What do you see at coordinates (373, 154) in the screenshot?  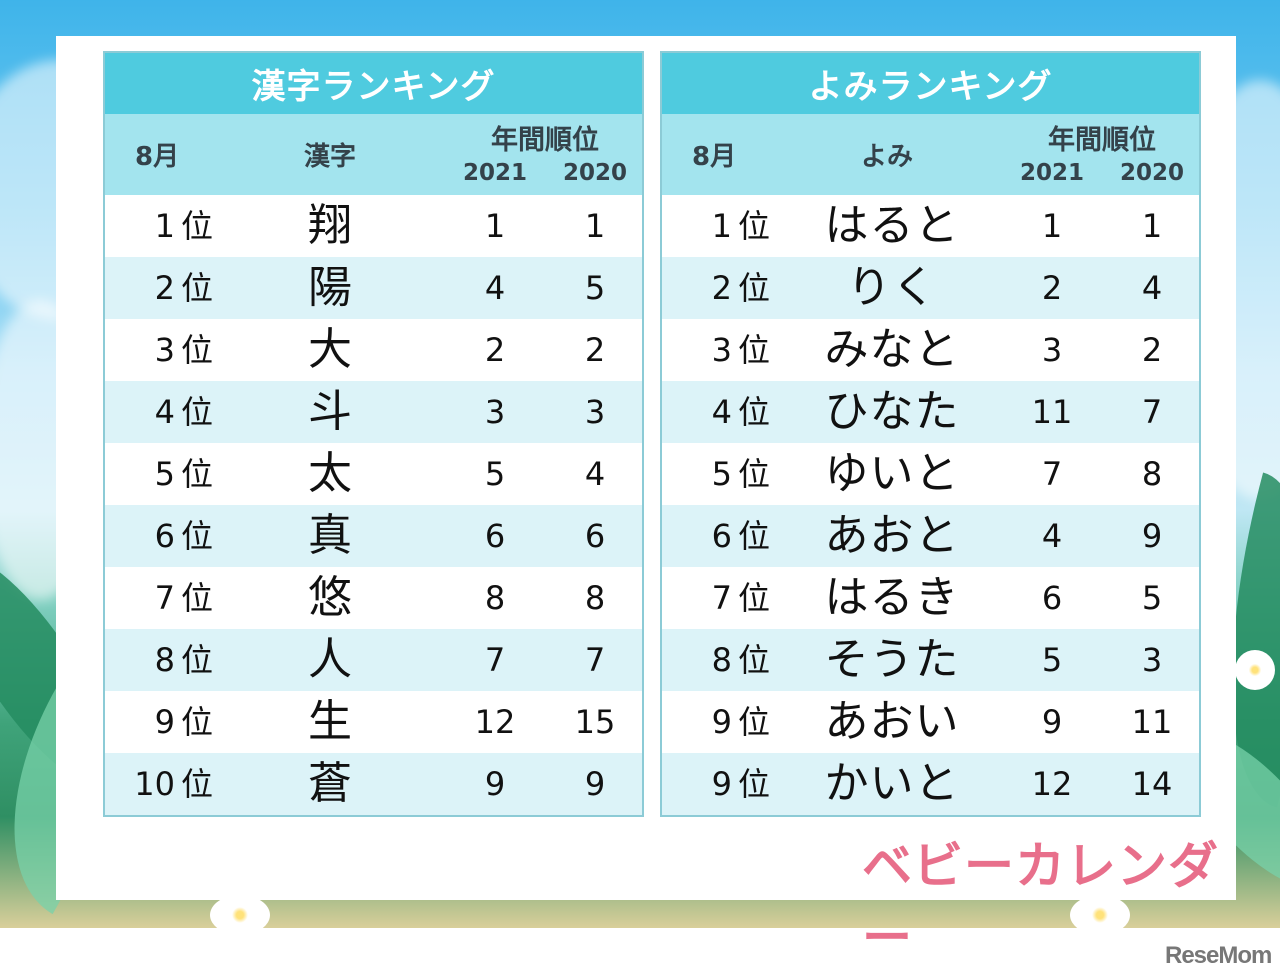 I see `kanji-table-header: 8月 漢字 年間順位 2021 2020` at bounding box center [373, 154].